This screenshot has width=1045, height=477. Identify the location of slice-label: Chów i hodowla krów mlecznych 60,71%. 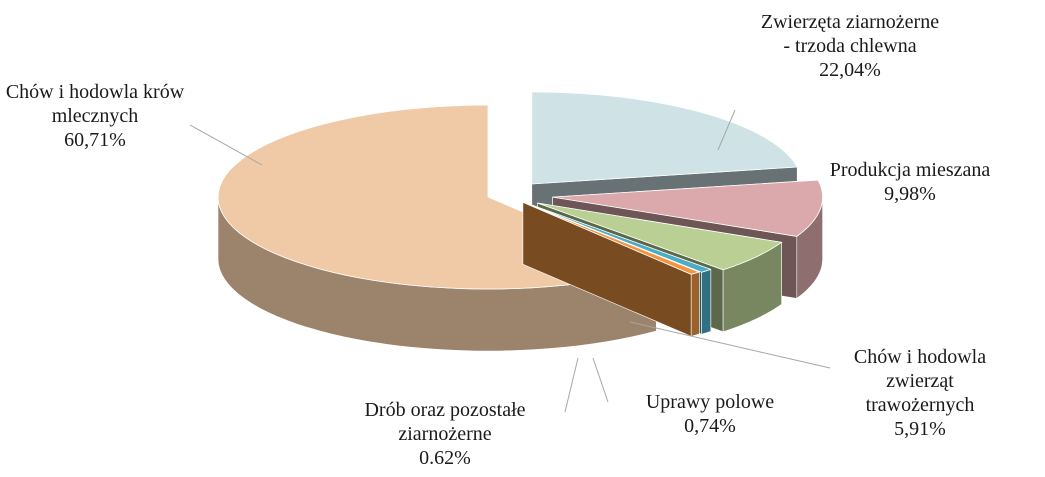
(95, 116).